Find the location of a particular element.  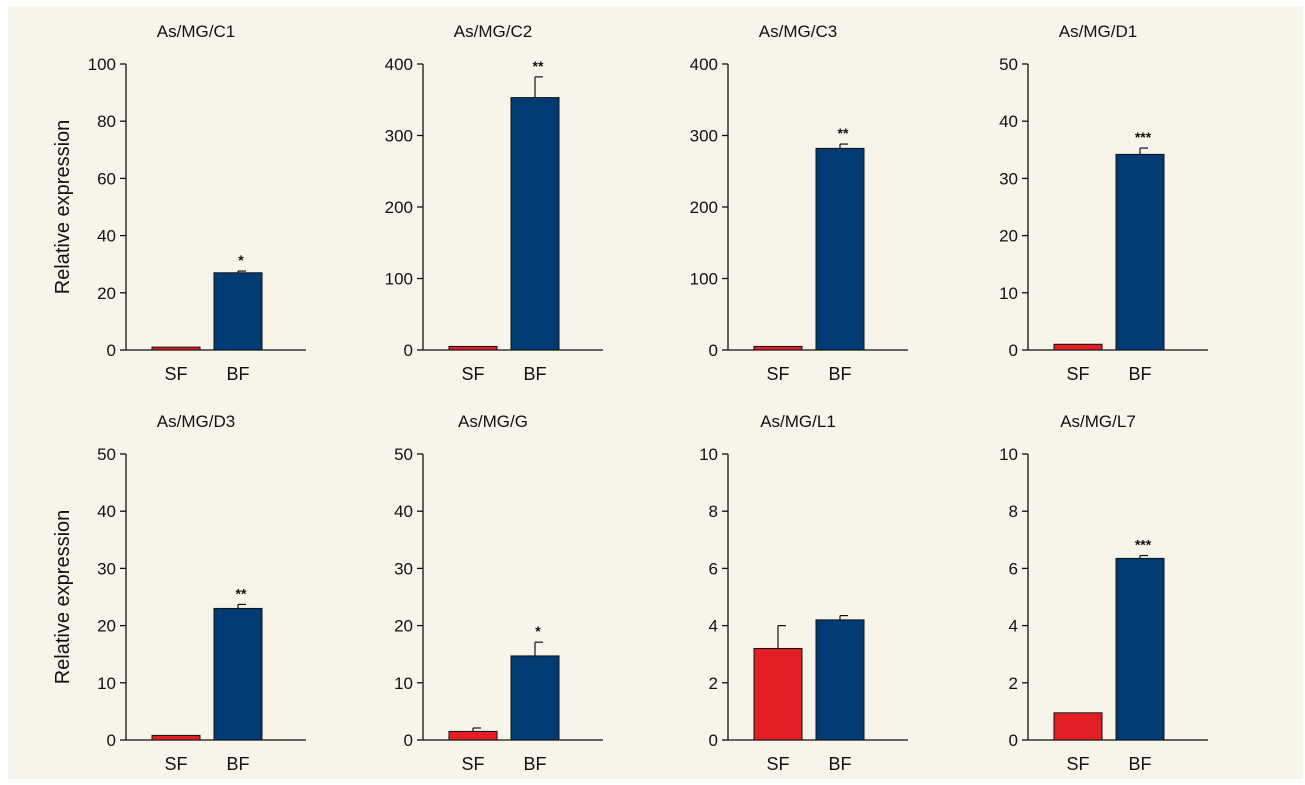

chart-as-mg-l7: As/MG/L7 0 2 4 6 8 10 SF *** BF is located at coordinates (1103, 593).